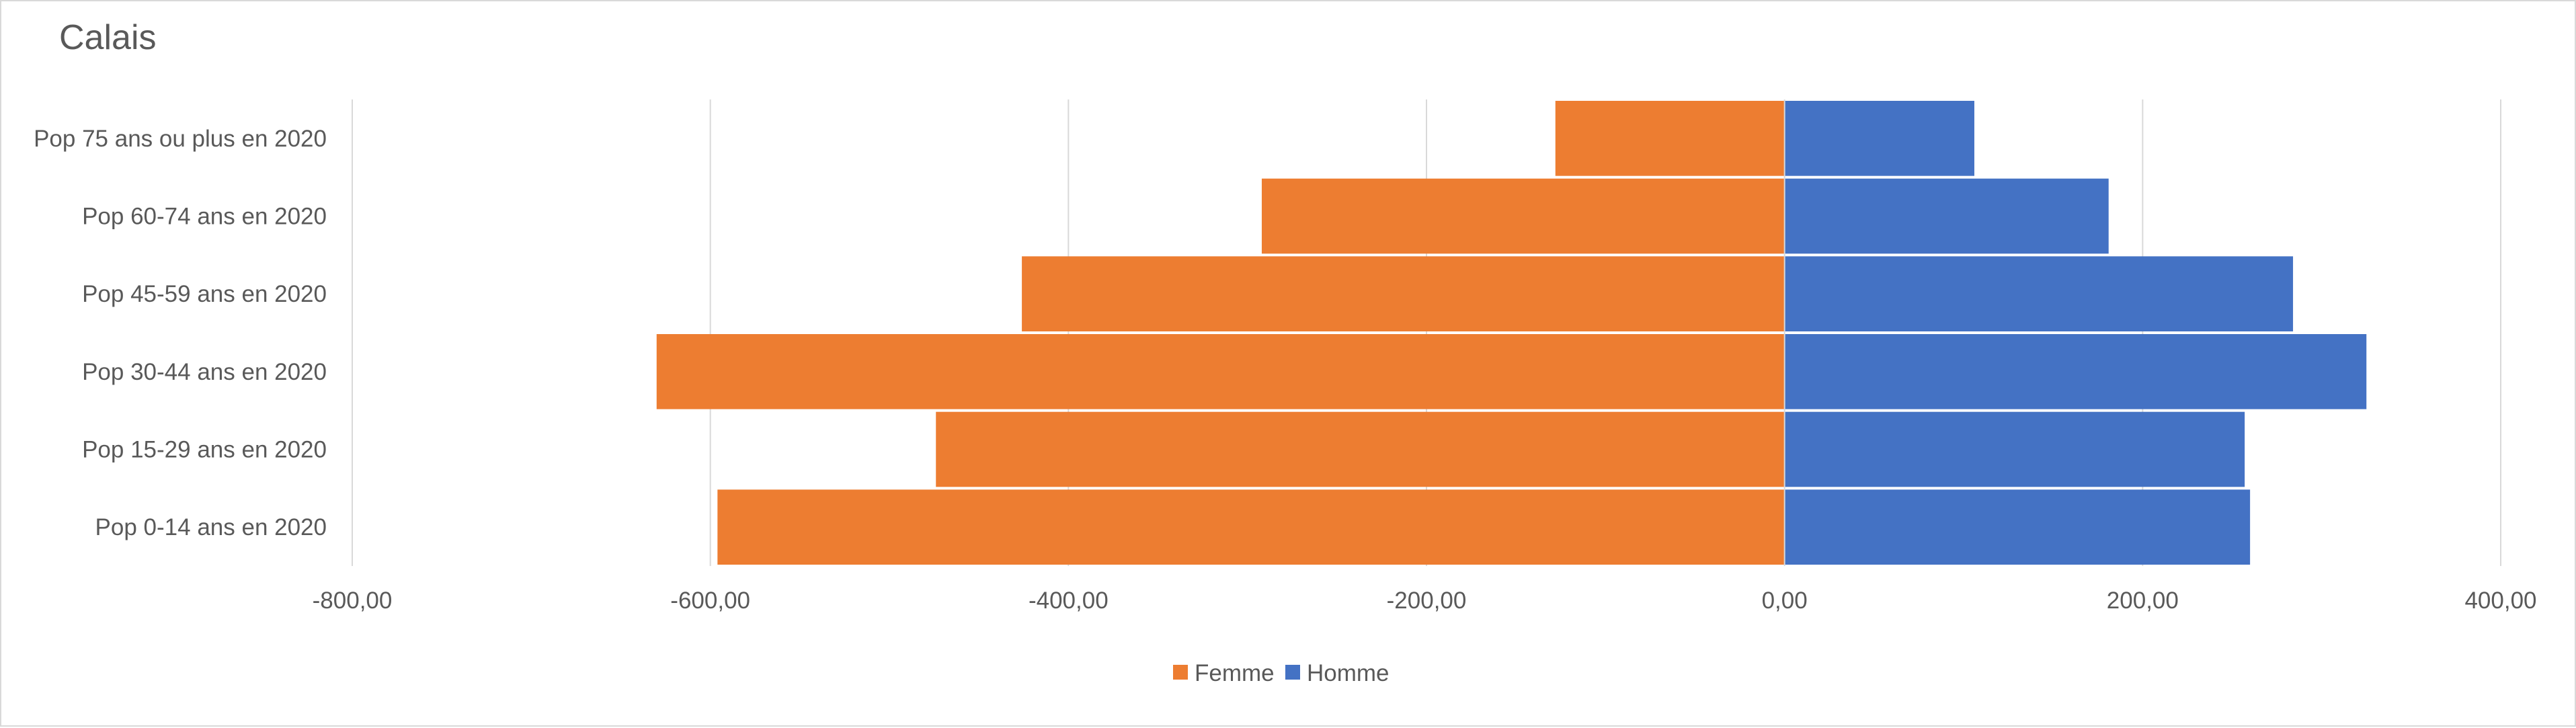 The image size is (2576, 728). What do you see at coordinates (204, 294) in the screenshot?
I see `category-label: Pop 45-59 ans en 2020` at bounding box center [204, 294].